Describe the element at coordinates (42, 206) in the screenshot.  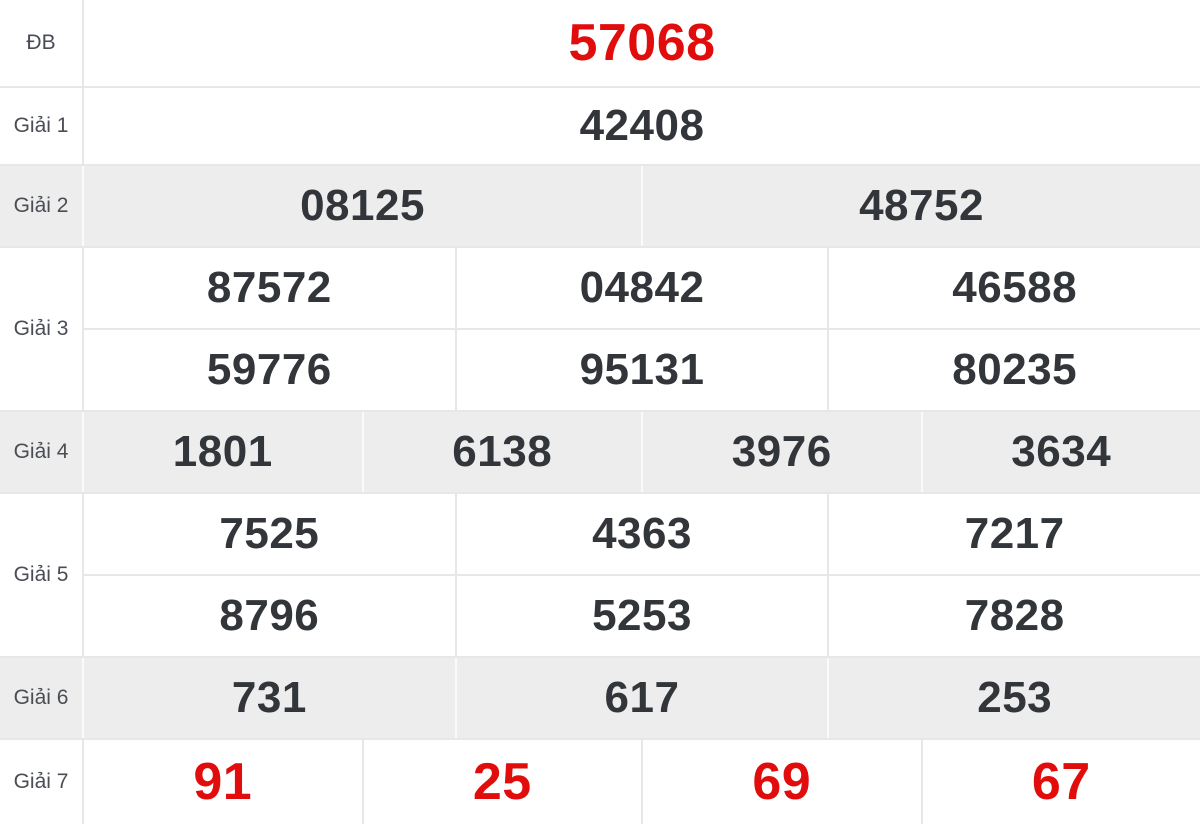
I see `prize-label-2: Giải 2` at that location.